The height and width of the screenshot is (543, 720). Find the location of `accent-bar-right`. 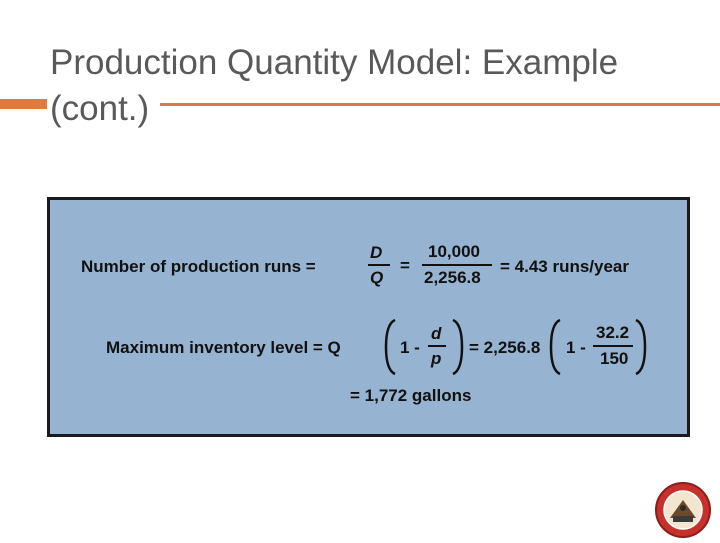

accent-bar-right is located at coordinates (440, 104).